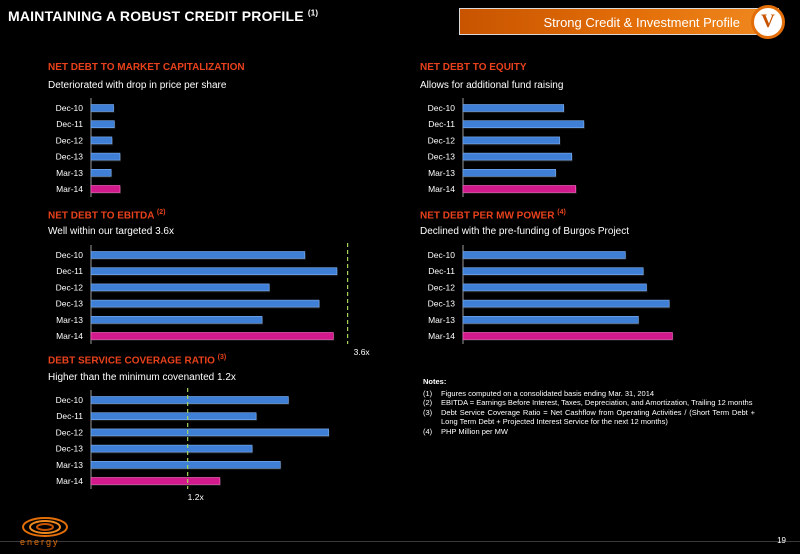  What do you see at coordinates (493, 215) in the screenshot?
I see `panel-title-per-mw: NET DEBT PER MW POWER (4)` at bounding box center [493, 215].